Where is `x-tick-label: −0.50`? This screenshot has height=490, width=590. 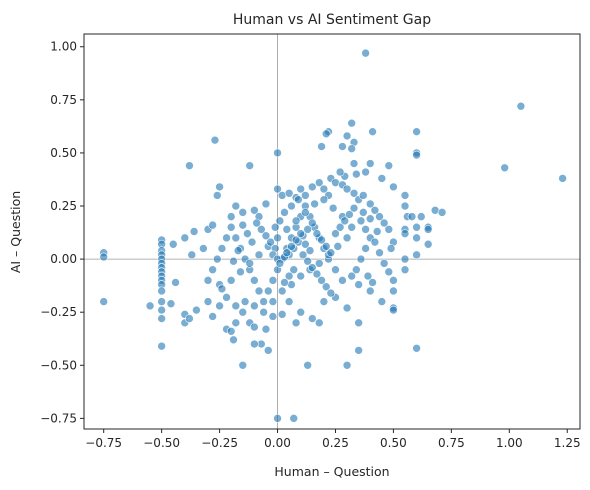
x-tick-label: −0.50 is located at coordinates (161, 443).